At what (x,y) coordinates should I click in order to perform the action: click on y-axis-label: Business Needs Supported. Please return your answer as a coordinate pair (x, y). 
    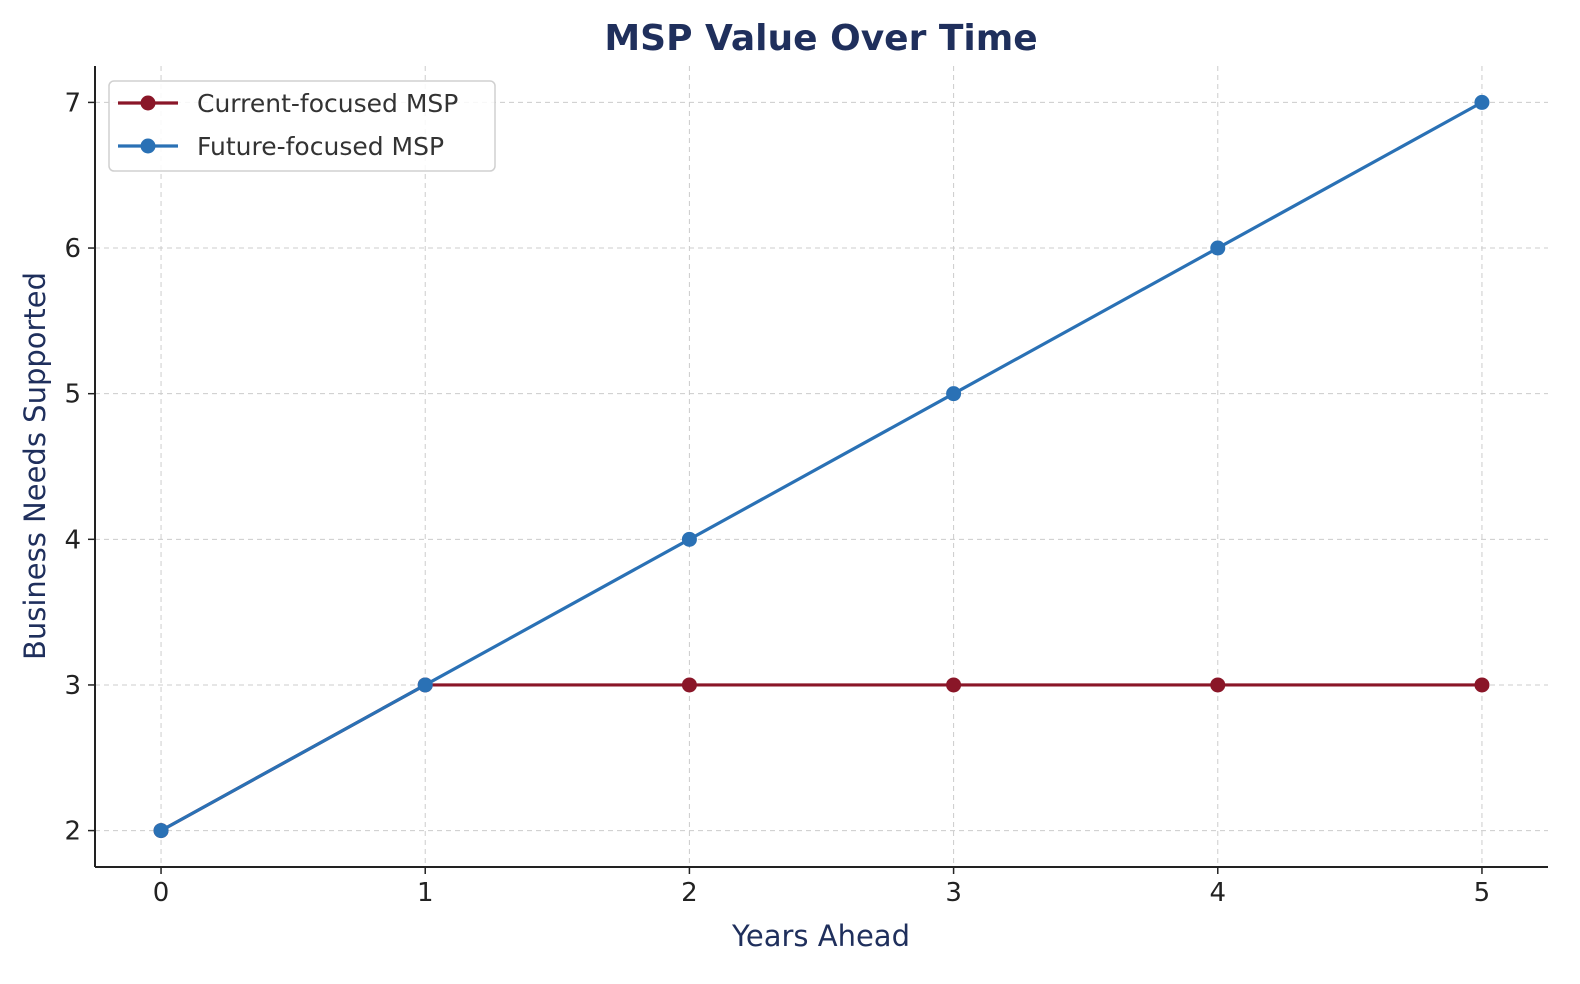
    Looking at the image, I should click on (35, 466).